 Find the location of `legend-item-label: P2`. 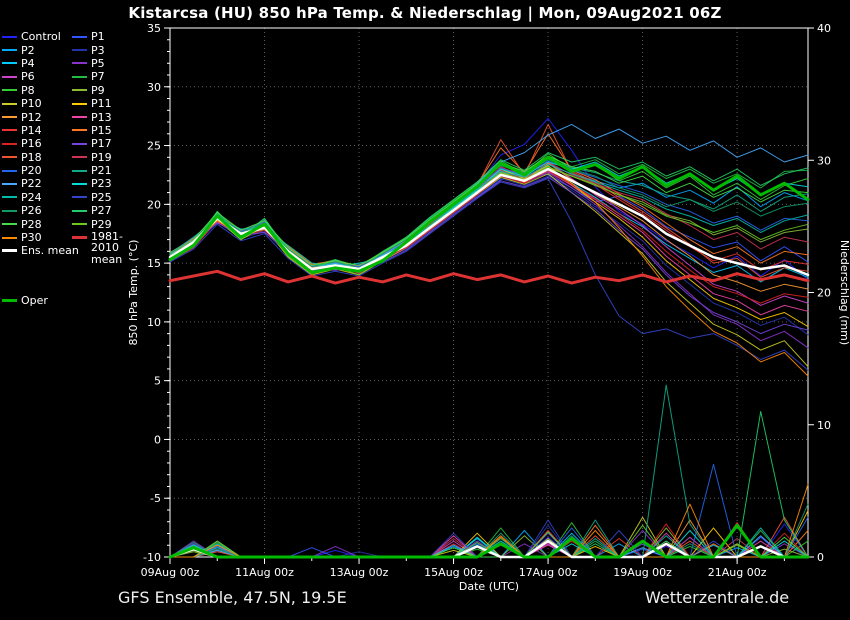

legend-item-label: P2 is located at coordinates (28, 50).